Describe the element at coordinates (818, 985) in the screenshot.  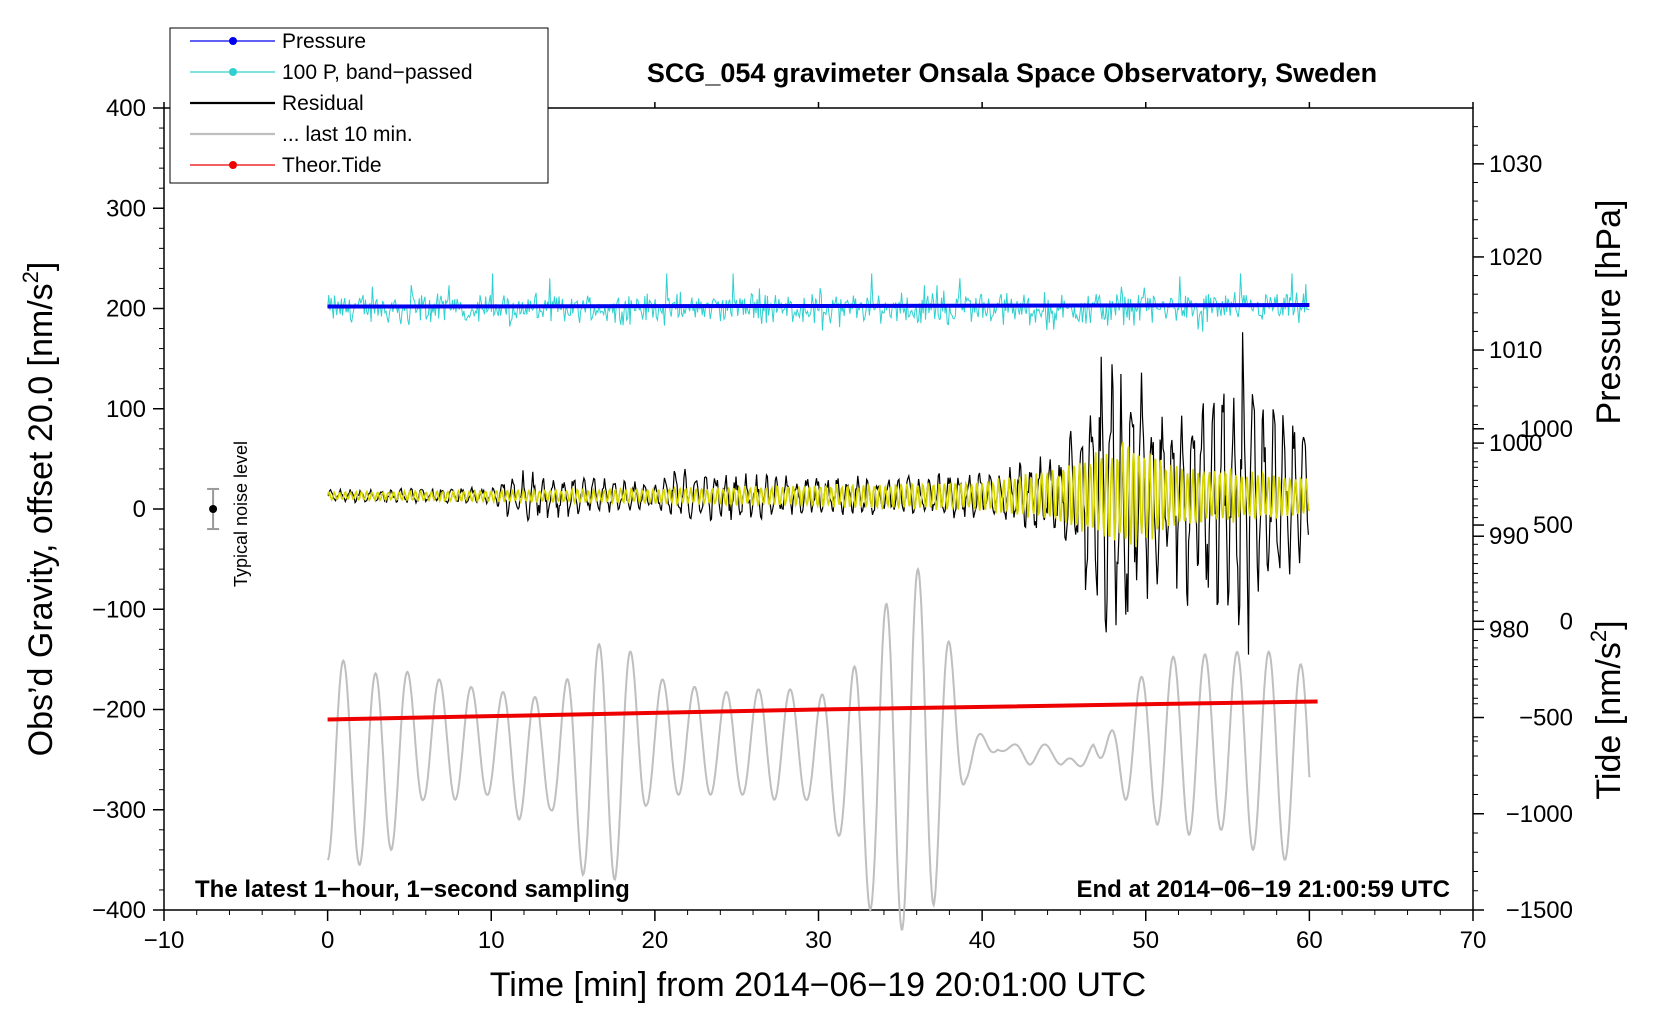
I see `x-axis-title: Time [min] from 2014−06−19 20:01:00 UTC` at that location.